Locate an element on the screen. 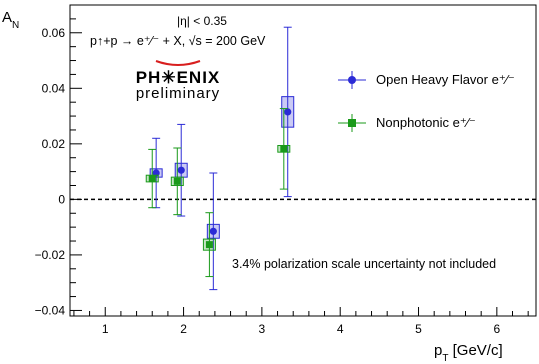 The height and width of the screenshot is (364, 539). x-axis-title: pT [GeV/c] is located at coordinates (468, 353).